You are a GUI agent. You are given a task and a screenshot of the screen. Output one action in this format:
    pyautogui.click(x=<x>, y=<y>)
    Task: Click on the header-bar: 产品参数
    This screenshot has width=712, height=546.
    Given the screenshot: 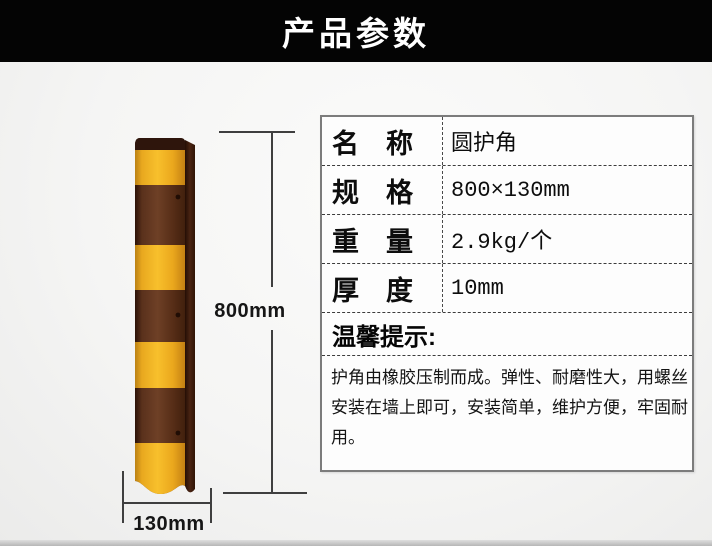 What is the action you would take?
    pyautogui.click(x=356, y=31)
    